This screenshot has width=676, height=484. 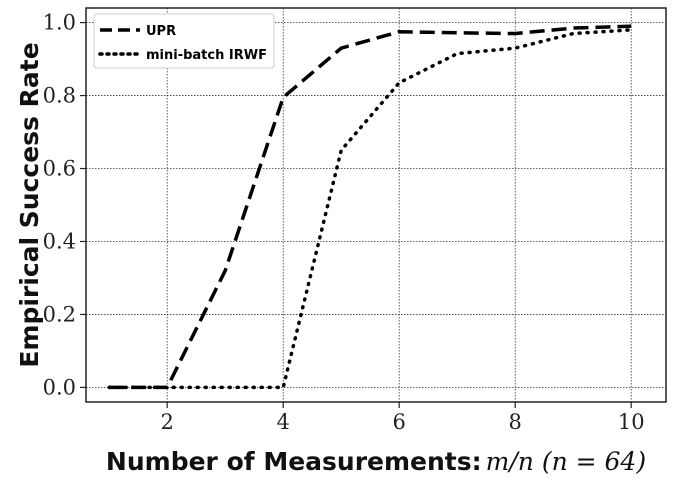 I want to click on y-axis-title: Empirical Success Rate, so click(x=29, y=204).